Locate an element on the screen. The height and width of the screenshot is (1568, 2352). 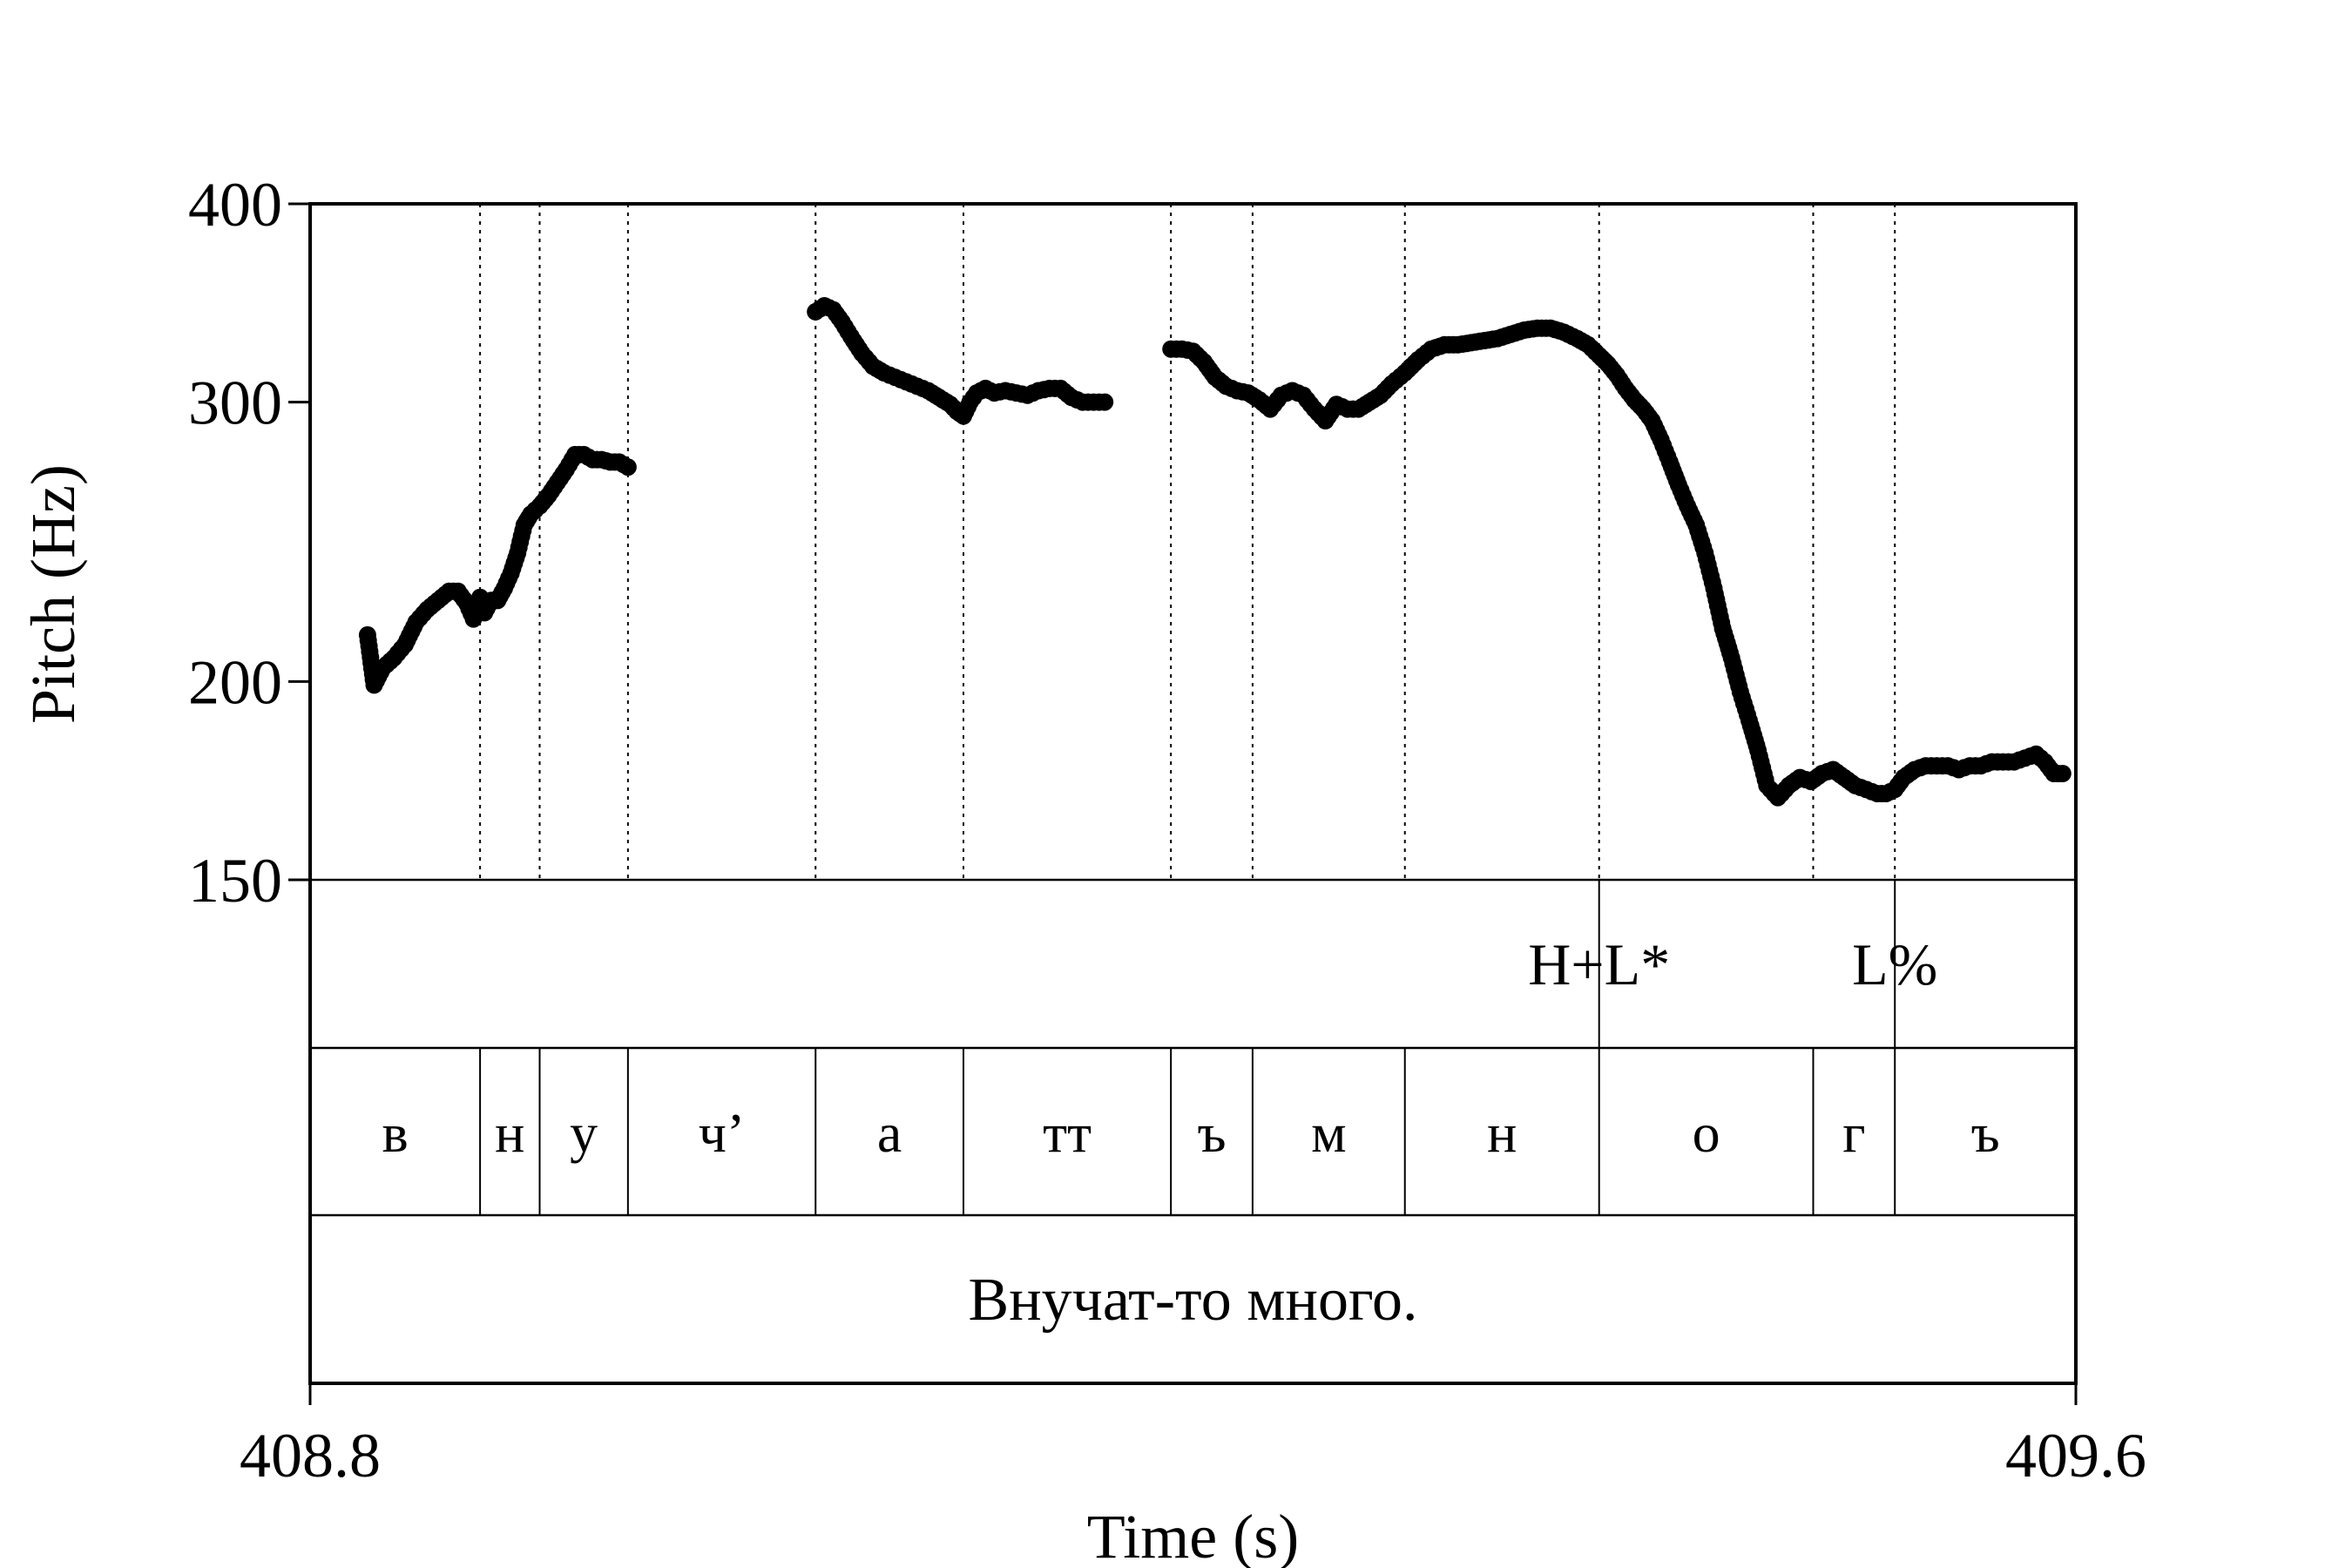
y-tick-label: 400 is located at coordinates (235, 205).